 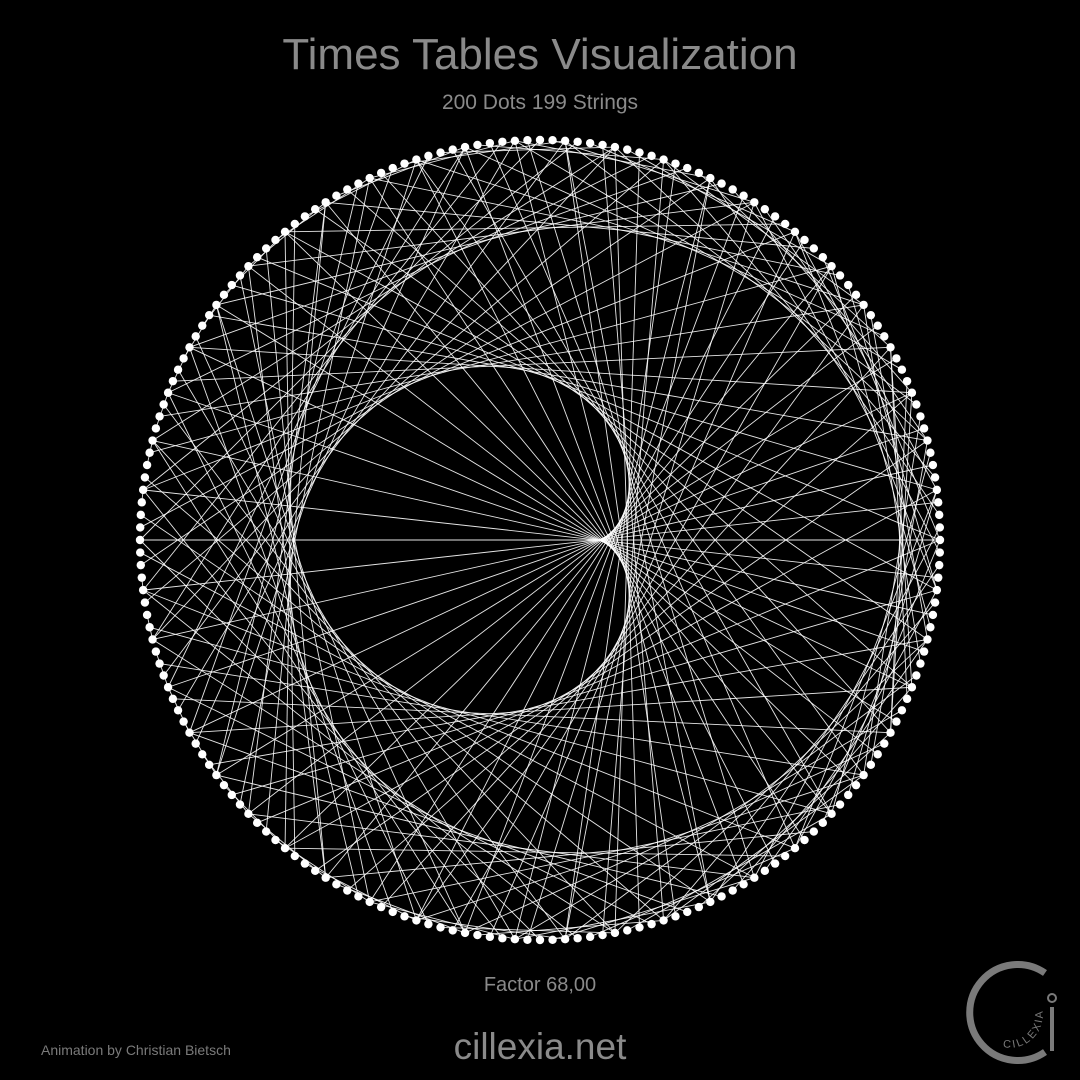 What do you see at coordinates (540, 1046) in the screenshot?
I see `site-link: cillexia.net` at bounding box center [540, 1046].